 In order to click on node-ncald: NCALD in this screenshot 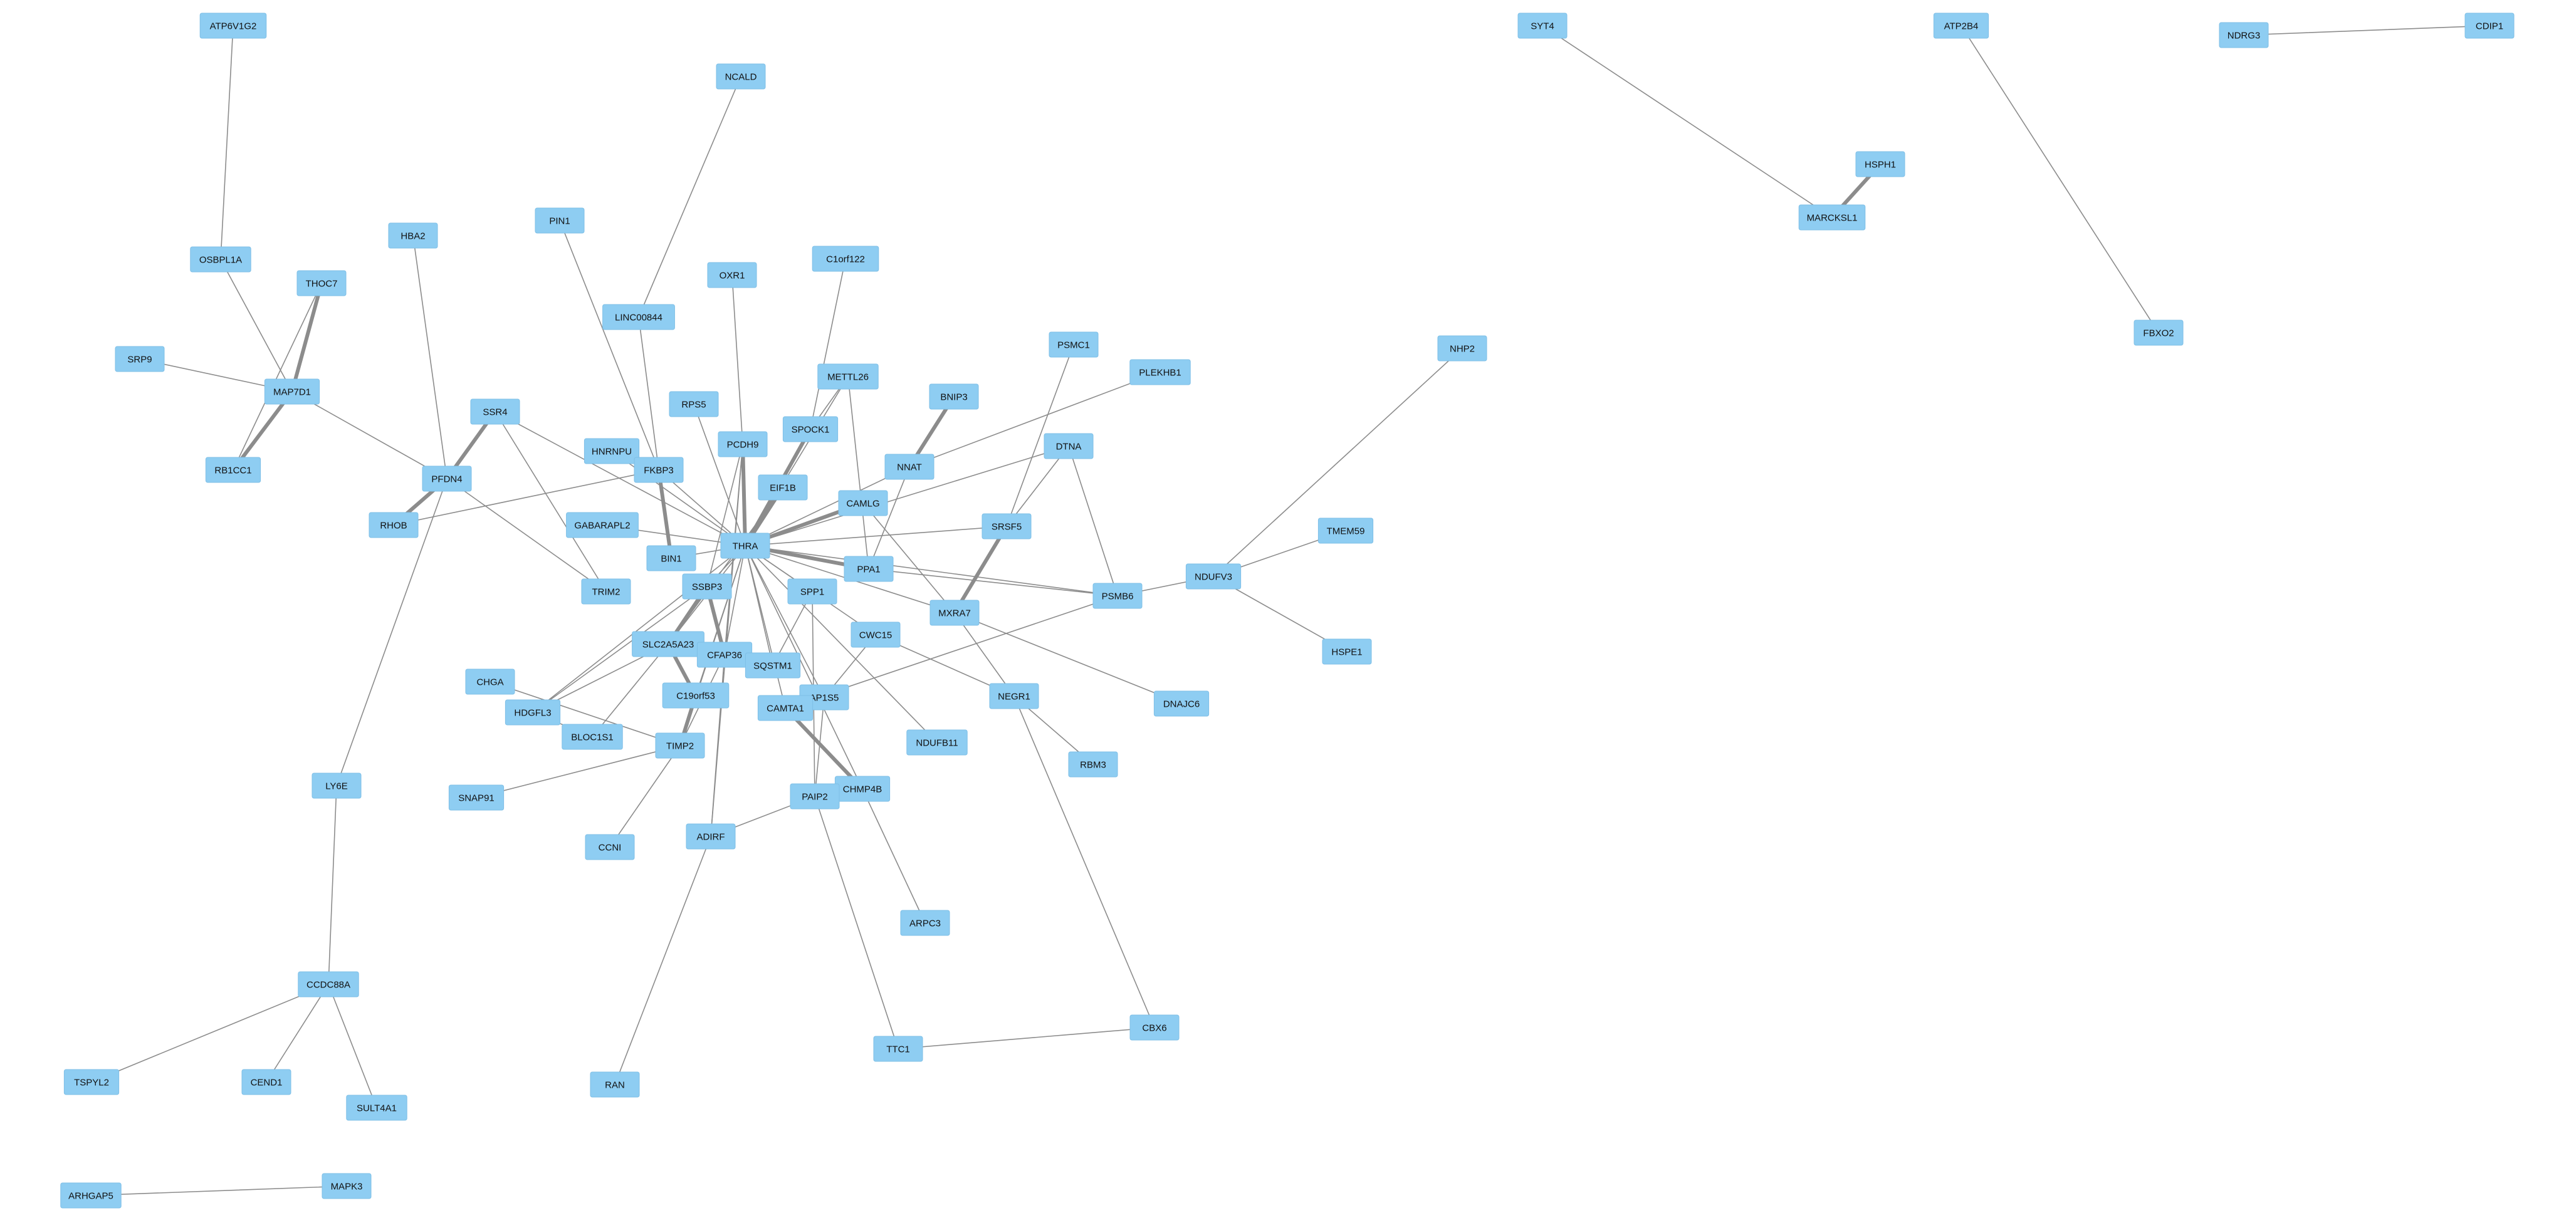, I will do `click(741, 76)`.